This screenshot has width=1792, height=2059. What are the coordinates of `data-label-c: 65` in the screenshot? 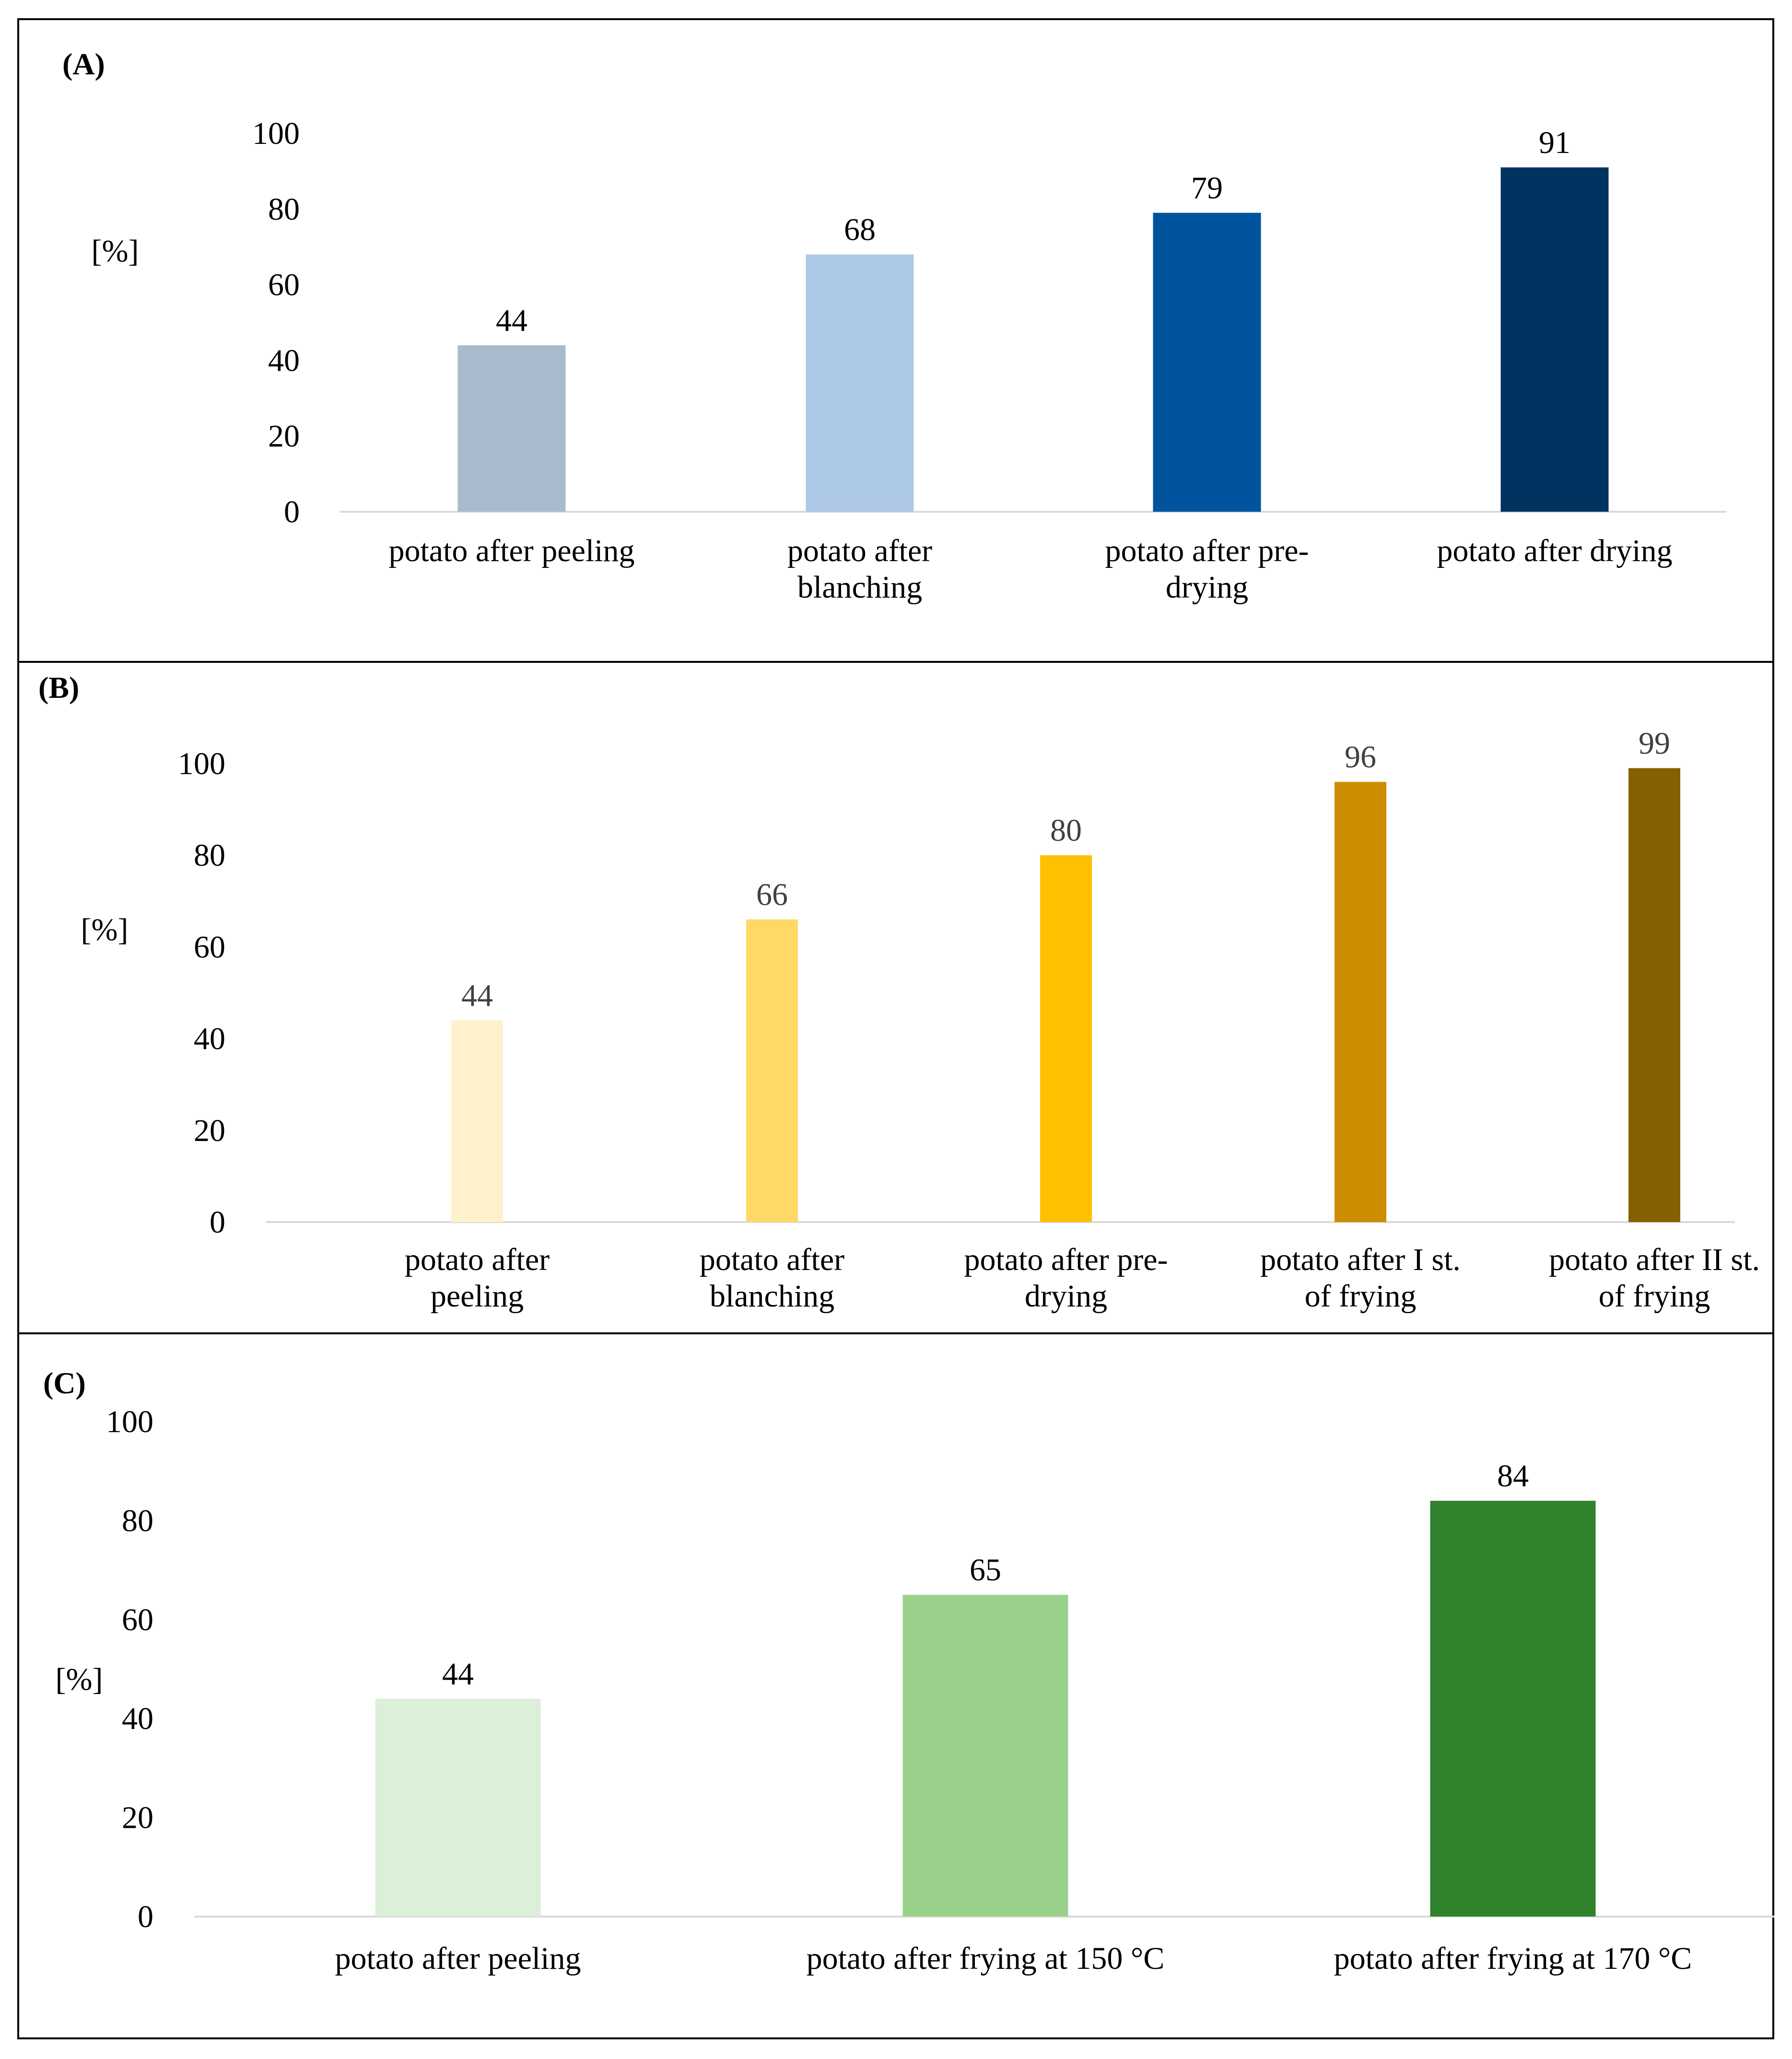 It's located at (986, 1570).